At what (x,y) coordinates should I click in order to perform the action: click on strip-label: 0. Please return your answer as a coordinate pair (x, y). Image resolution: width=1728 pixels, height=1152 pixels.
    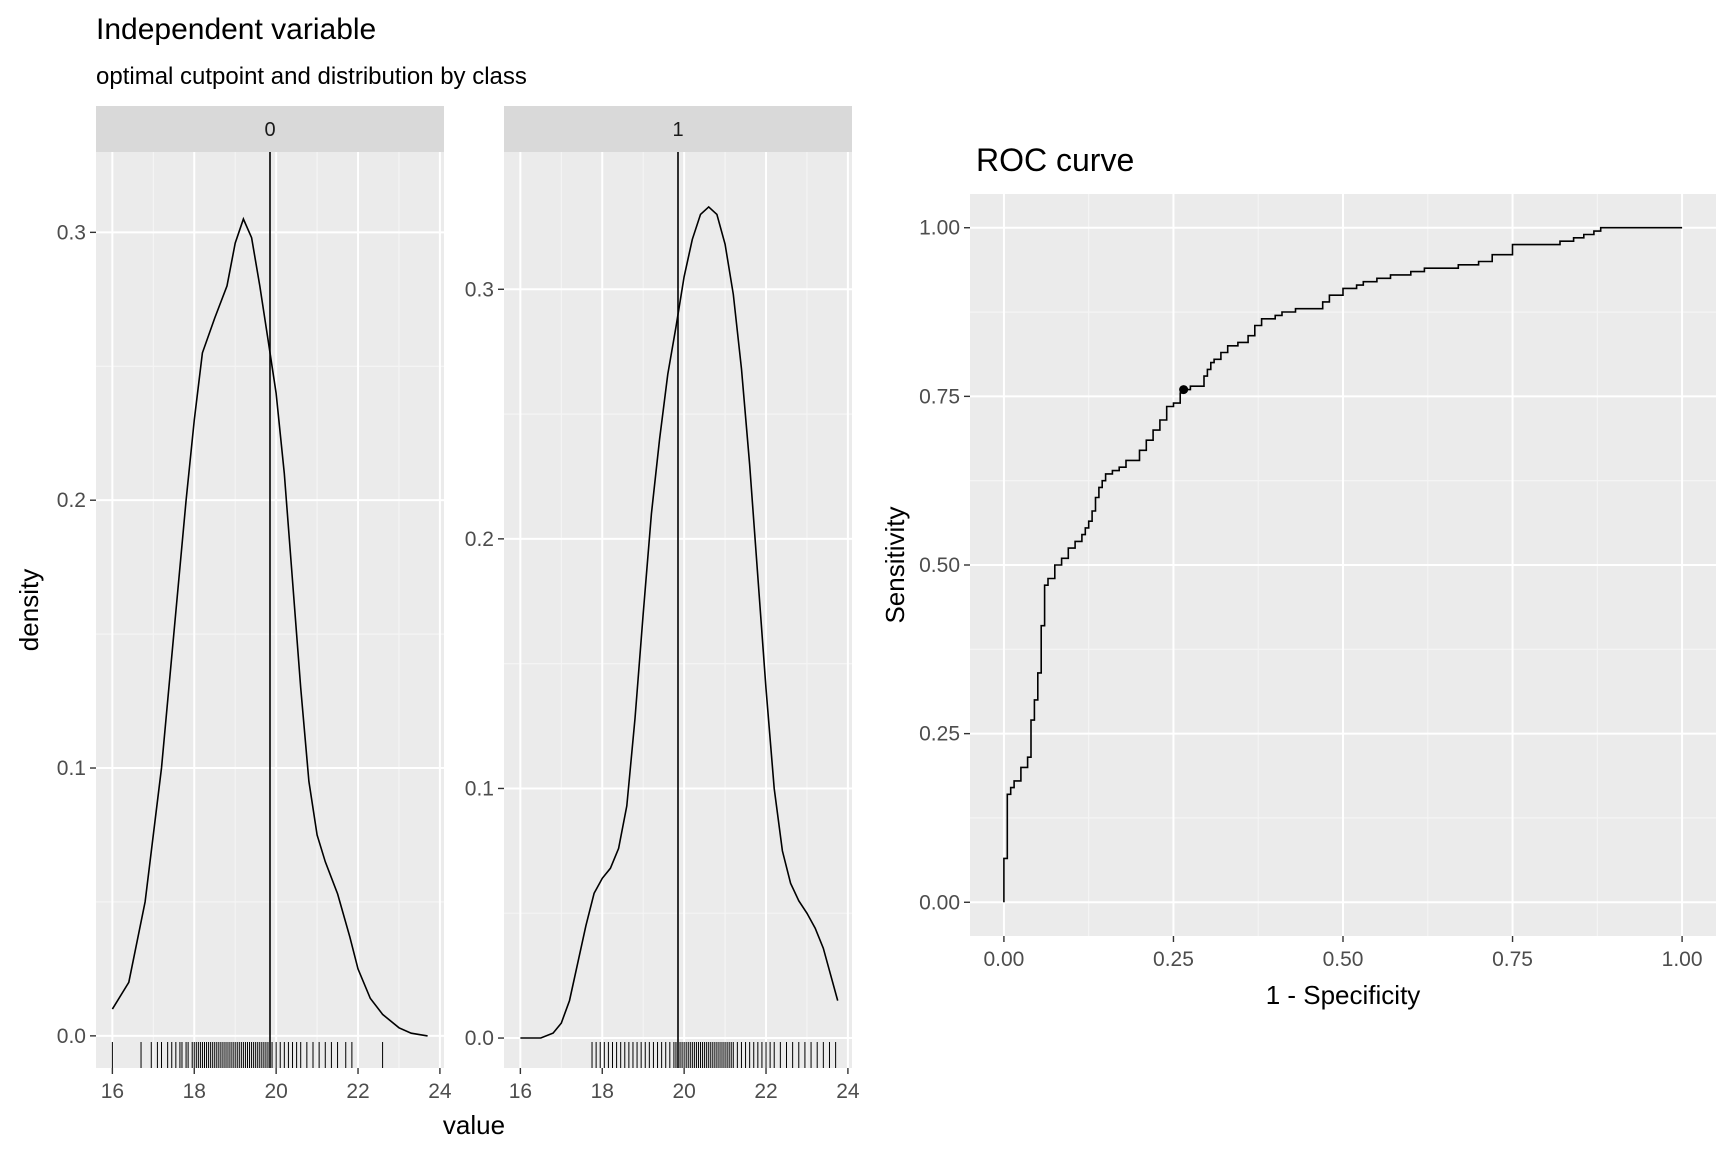
    Looking at the image, I should click on (269, 130).